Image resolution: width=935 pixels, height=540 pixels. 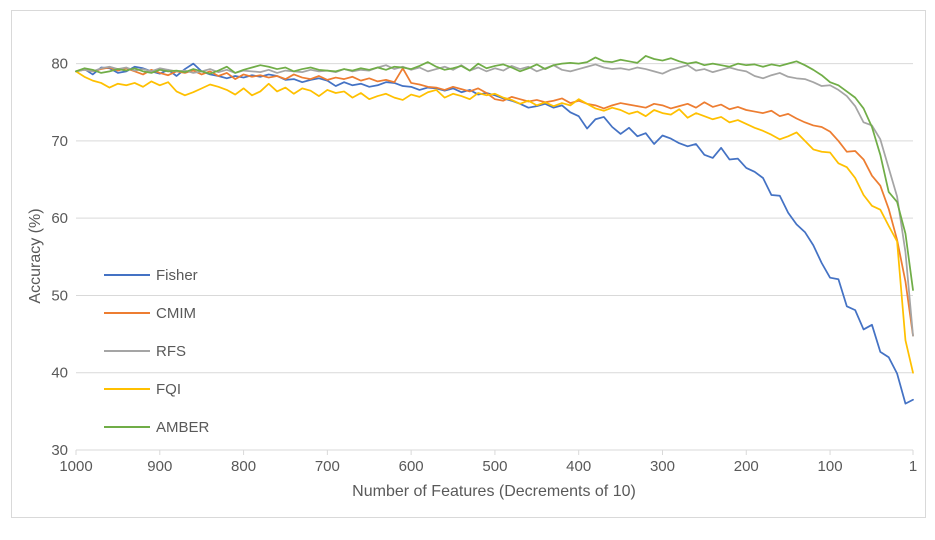 I want to click on legend-label-fisher: Fisher, so click(x=177, y=275).